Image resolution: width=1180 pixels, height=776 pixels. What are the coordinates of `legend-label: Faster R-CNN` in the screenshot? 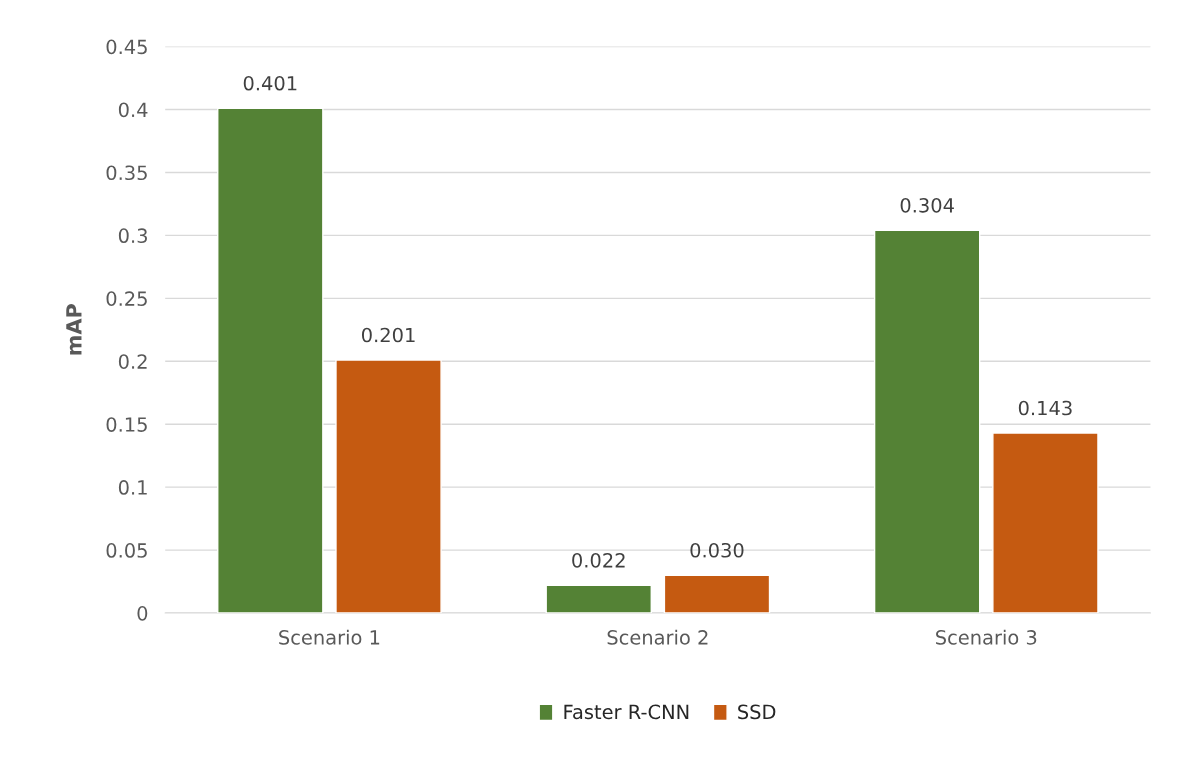 It's located at (626, 712).